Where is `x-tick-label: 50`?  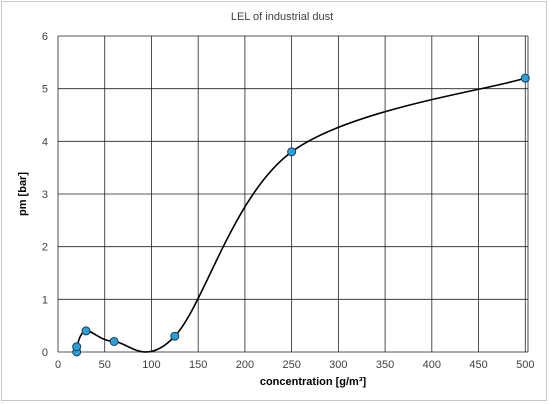
x-tick-label: 50 is located at coordinates (105, 365).